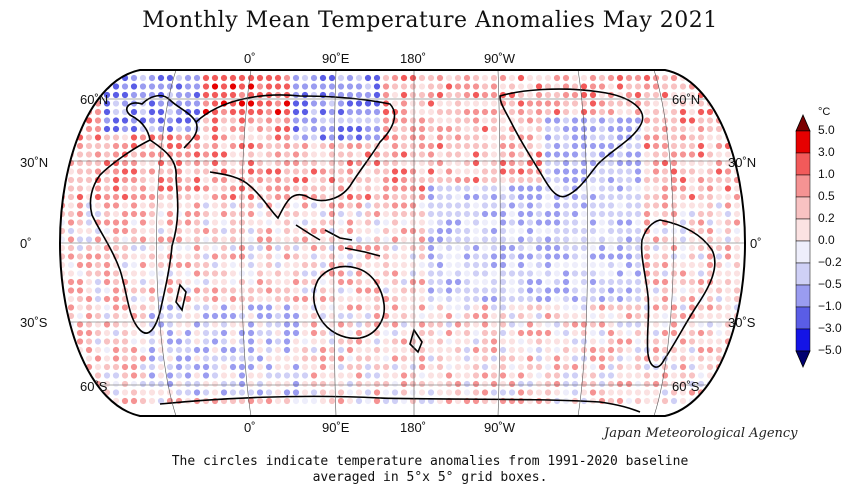 The width and height of the screenshot is (860, 490). Describe the element at coordinates (26, 243) in the screenshot. I see `left-lat-label-0: 0˚` at that location.